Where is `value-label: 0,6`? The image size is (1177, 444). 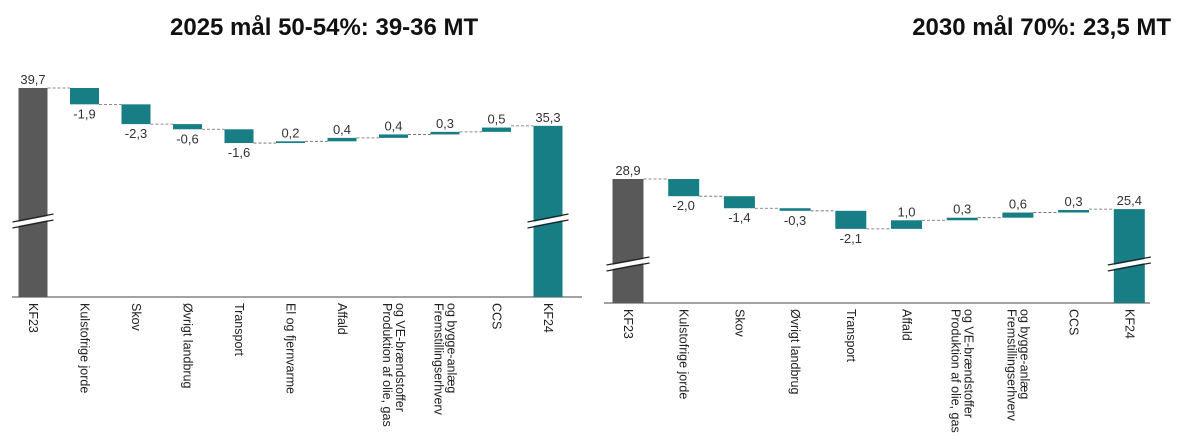 value-label: 0,6 is located at coordinates (1018, 204).